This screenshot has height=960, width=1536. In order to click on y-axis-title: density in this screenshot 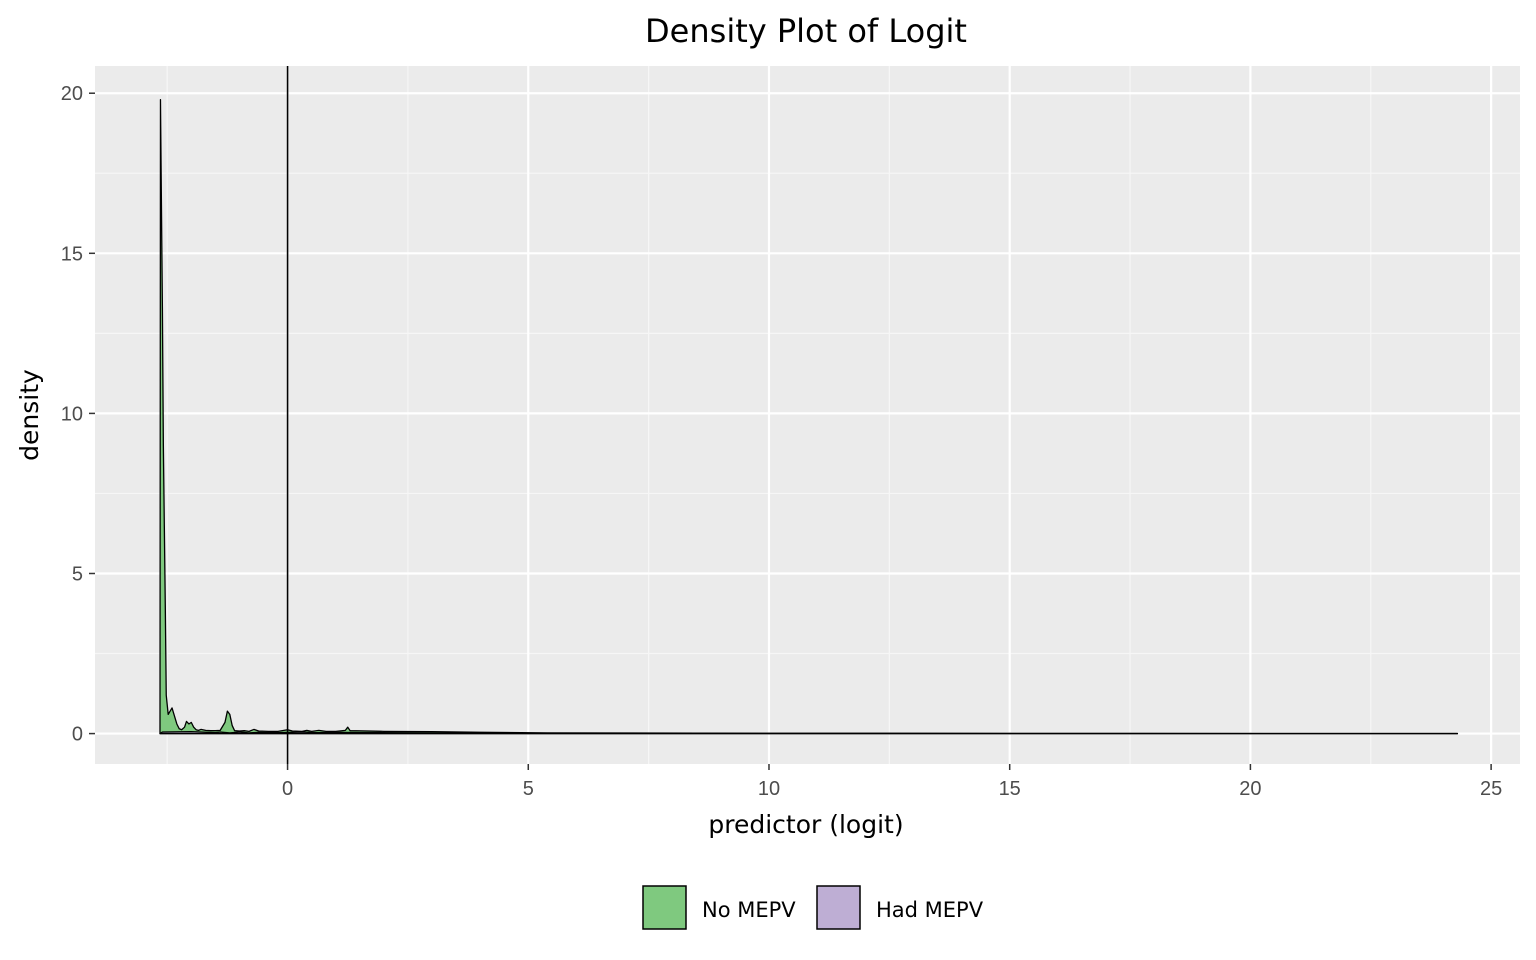, I will do `click(29, 415)`.